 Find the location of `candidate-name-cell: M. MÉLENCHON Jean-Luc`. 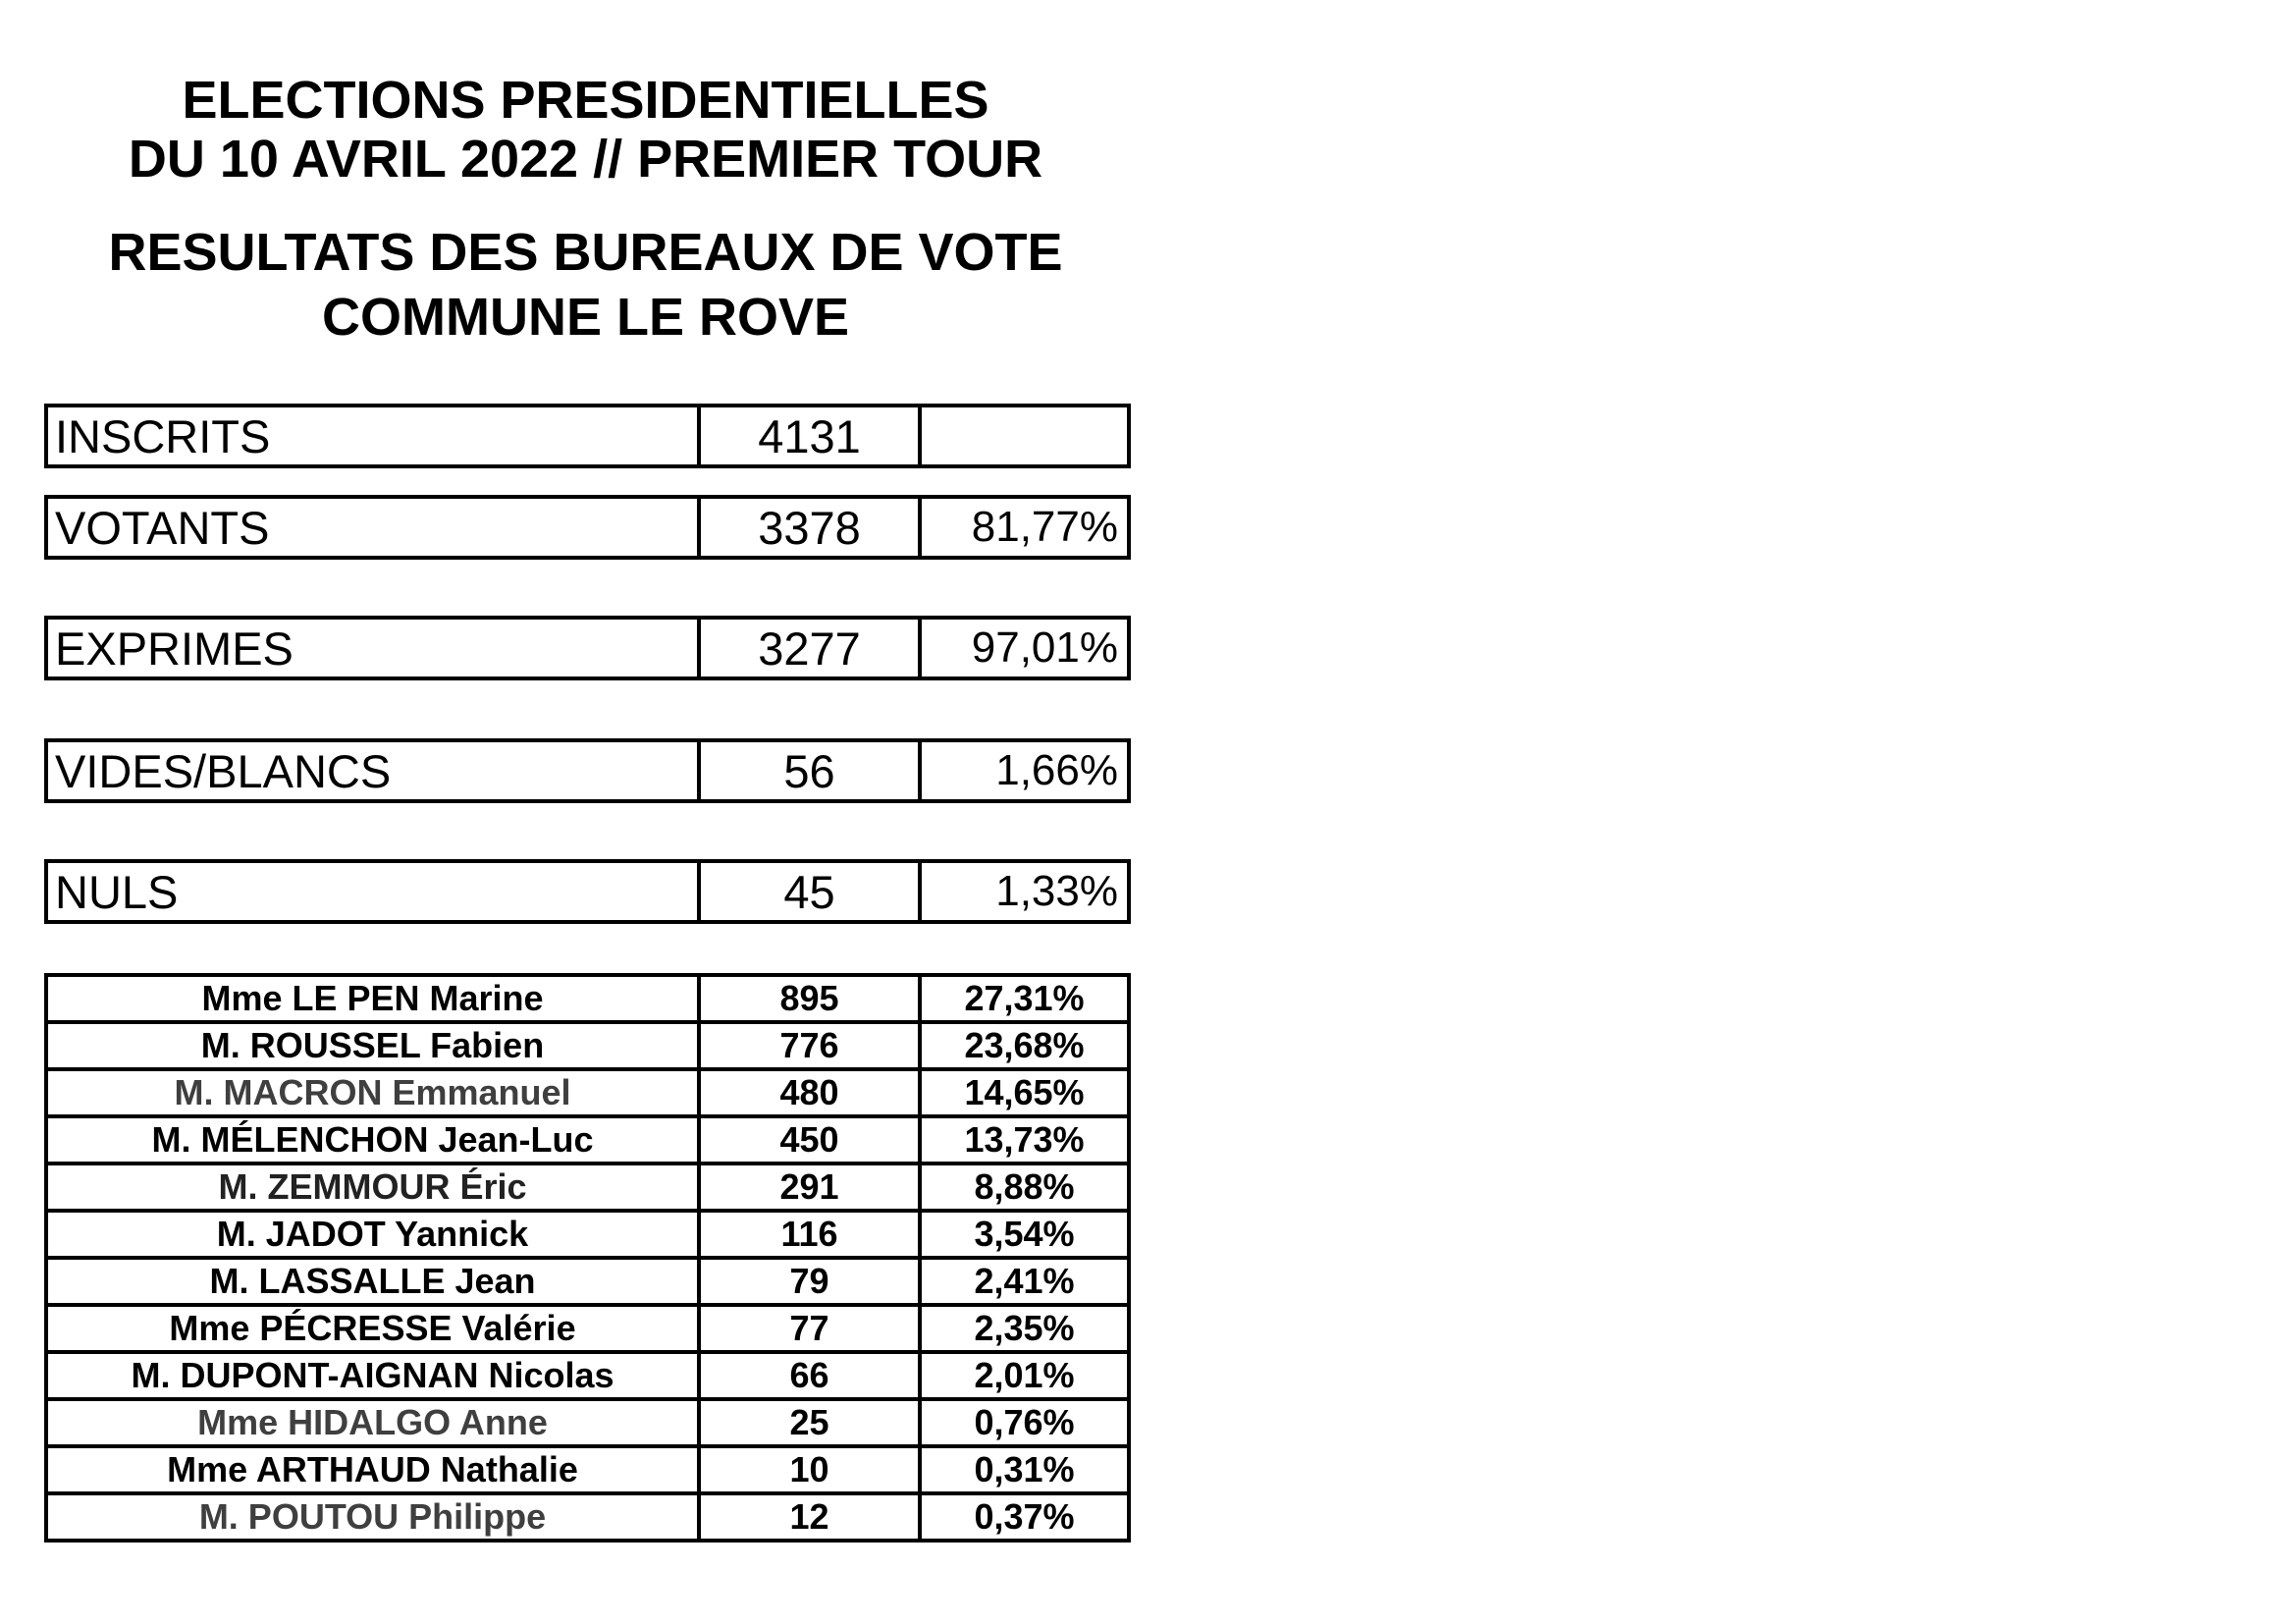

candidate-name-cell: M. MÉLENCHON Jean-Luc is located at coordinates (372, 1139).